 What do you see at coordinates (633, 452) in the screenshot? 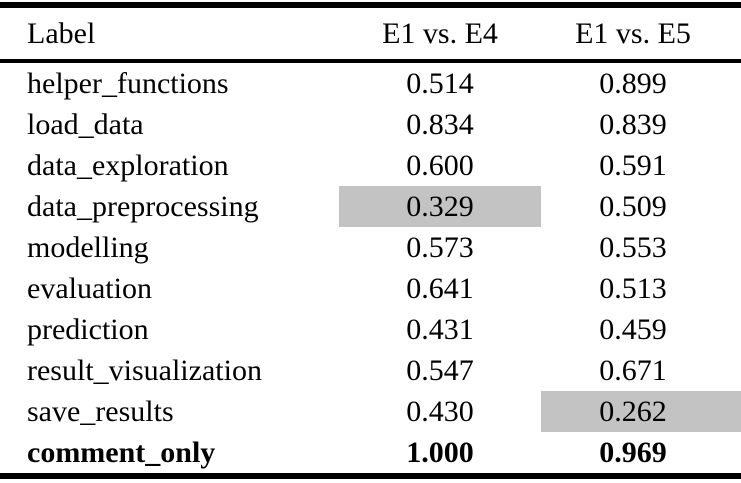
I see `cell-e1-vs-e5: 0.969` at bounding box center [633, 452].